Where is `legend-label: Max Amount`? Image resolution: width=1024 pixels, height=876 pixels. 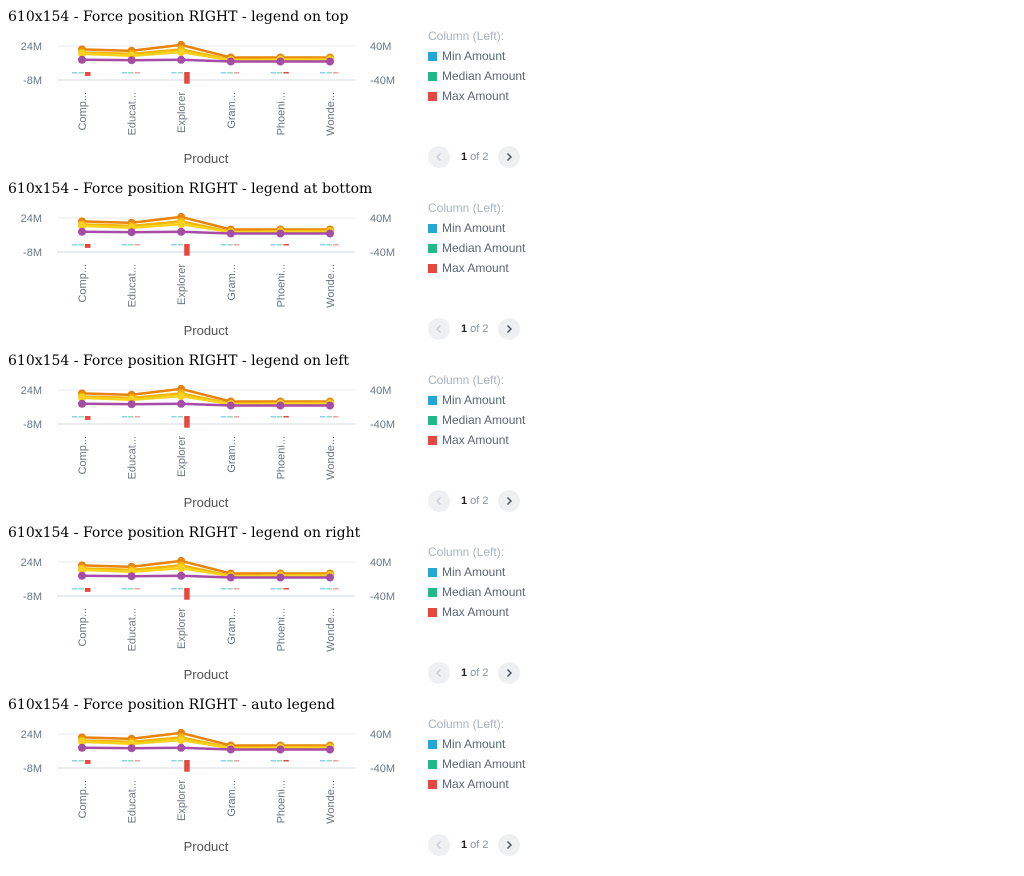 legend-label: Max Amount is located at coordinates (475, 784).